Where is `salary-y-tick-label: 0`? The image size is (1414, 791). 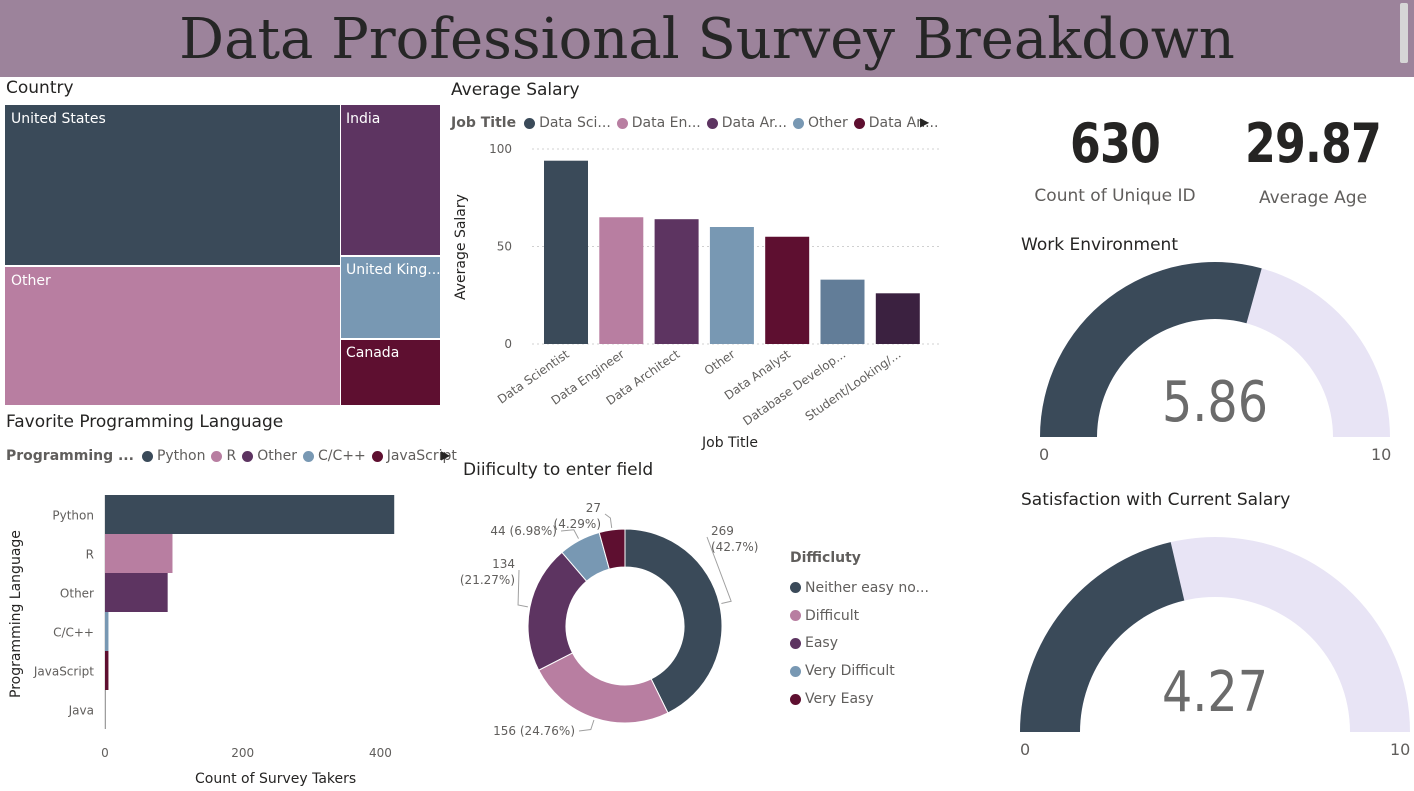 salary-y-tick-label: 0 is located at coordinates (508, 344).